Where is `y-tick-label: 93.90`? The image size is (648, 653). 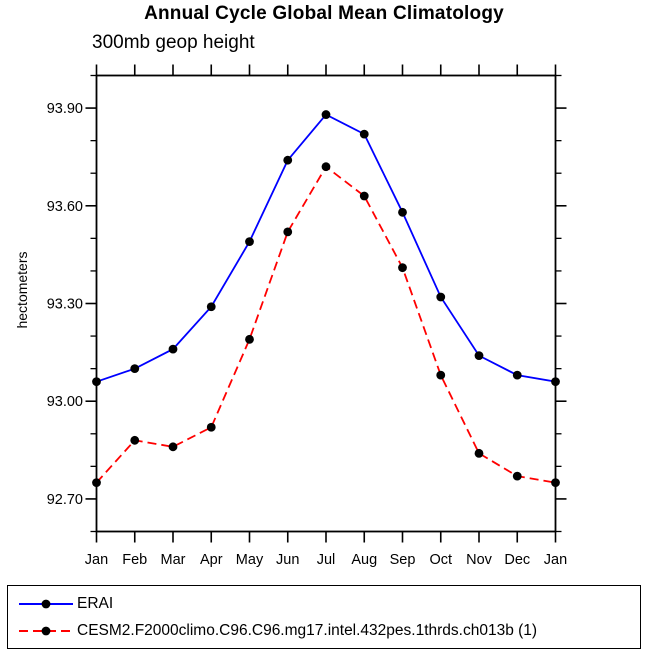 y-tick-label: 93.90 is located at coordinates (65, 109).